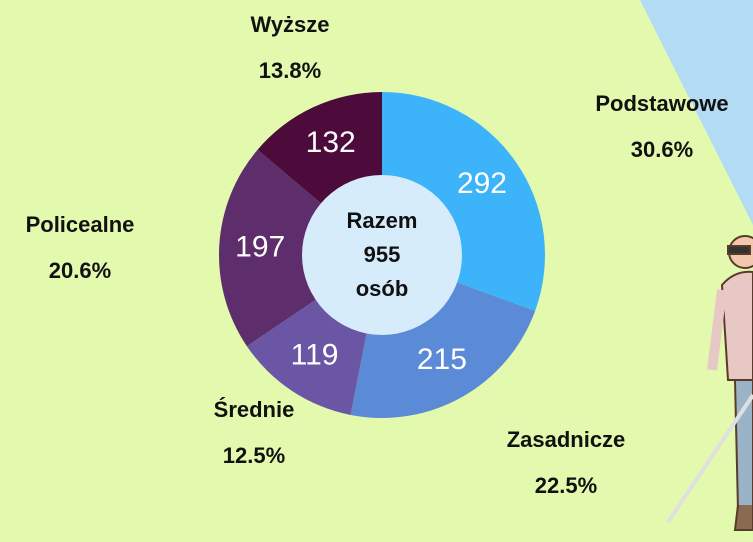 Image resolution: width=753 pixels, height=542 pixels. What do you see at coordinates (382, 288) in the screenshot?
I see `center-label: osób` at bounding box center [382, 288].